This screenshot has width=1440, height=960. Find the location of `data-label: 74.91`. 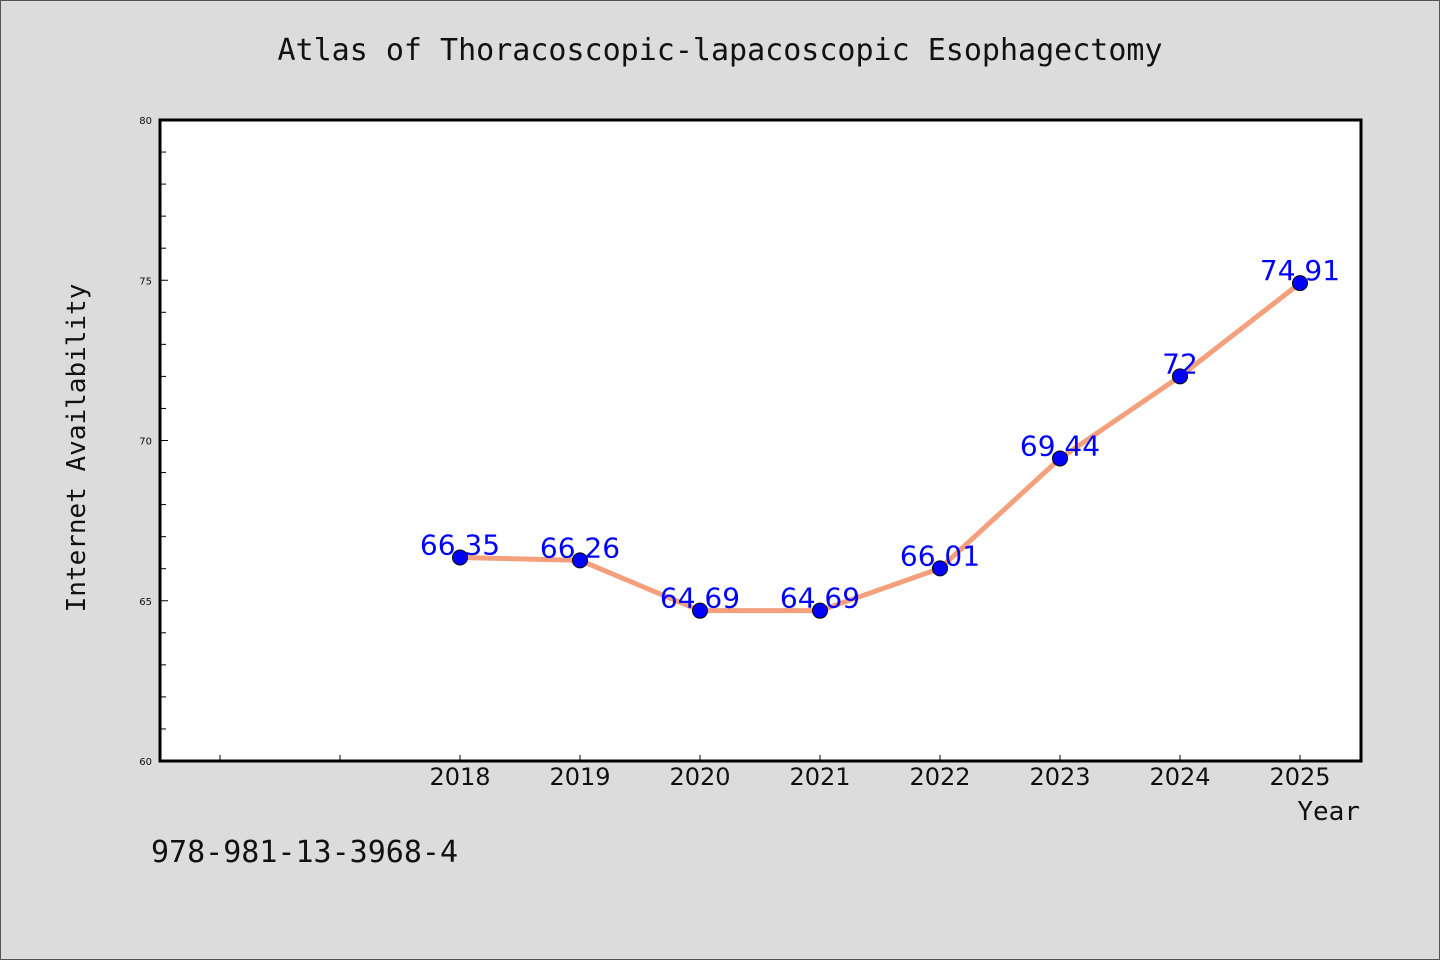

data-label: 74.91 is located at coordinates (1300, 270).